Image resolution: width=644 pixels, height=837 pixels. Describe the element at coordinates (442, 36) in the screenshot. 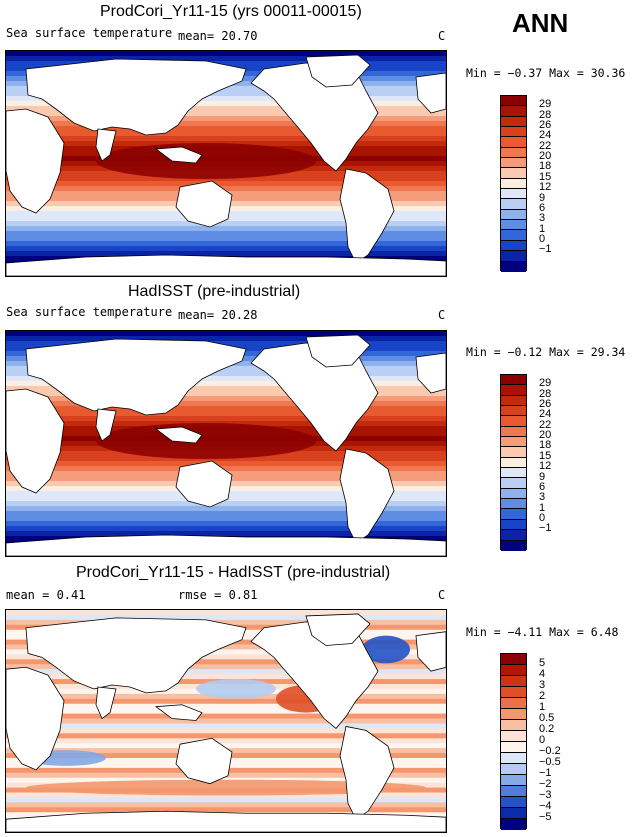

I see `panel-1-unit: C` at that location.